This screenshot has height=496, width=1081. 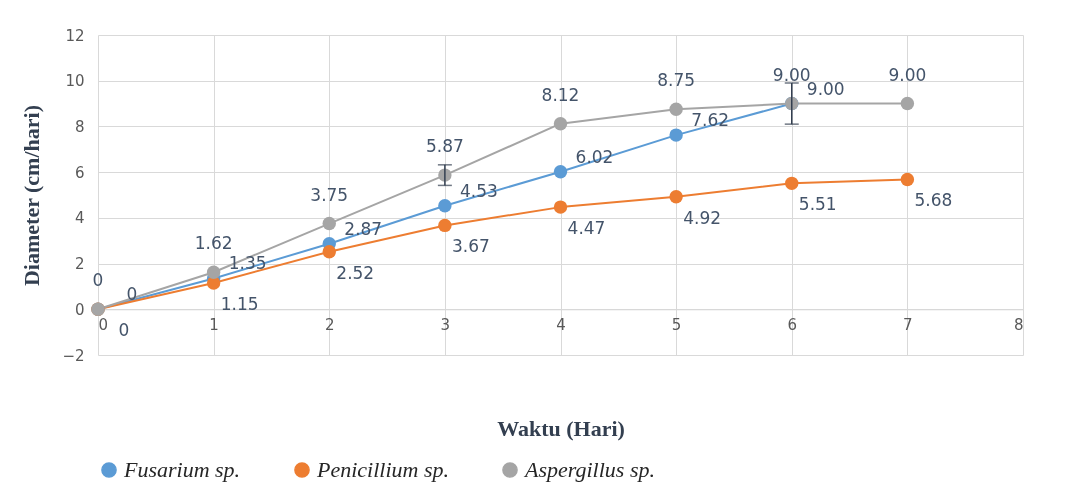 What do you see at coordinates (79, 309) in the screenshot?
I see `y-tick-label: 0` at bounding box center [79, 309].